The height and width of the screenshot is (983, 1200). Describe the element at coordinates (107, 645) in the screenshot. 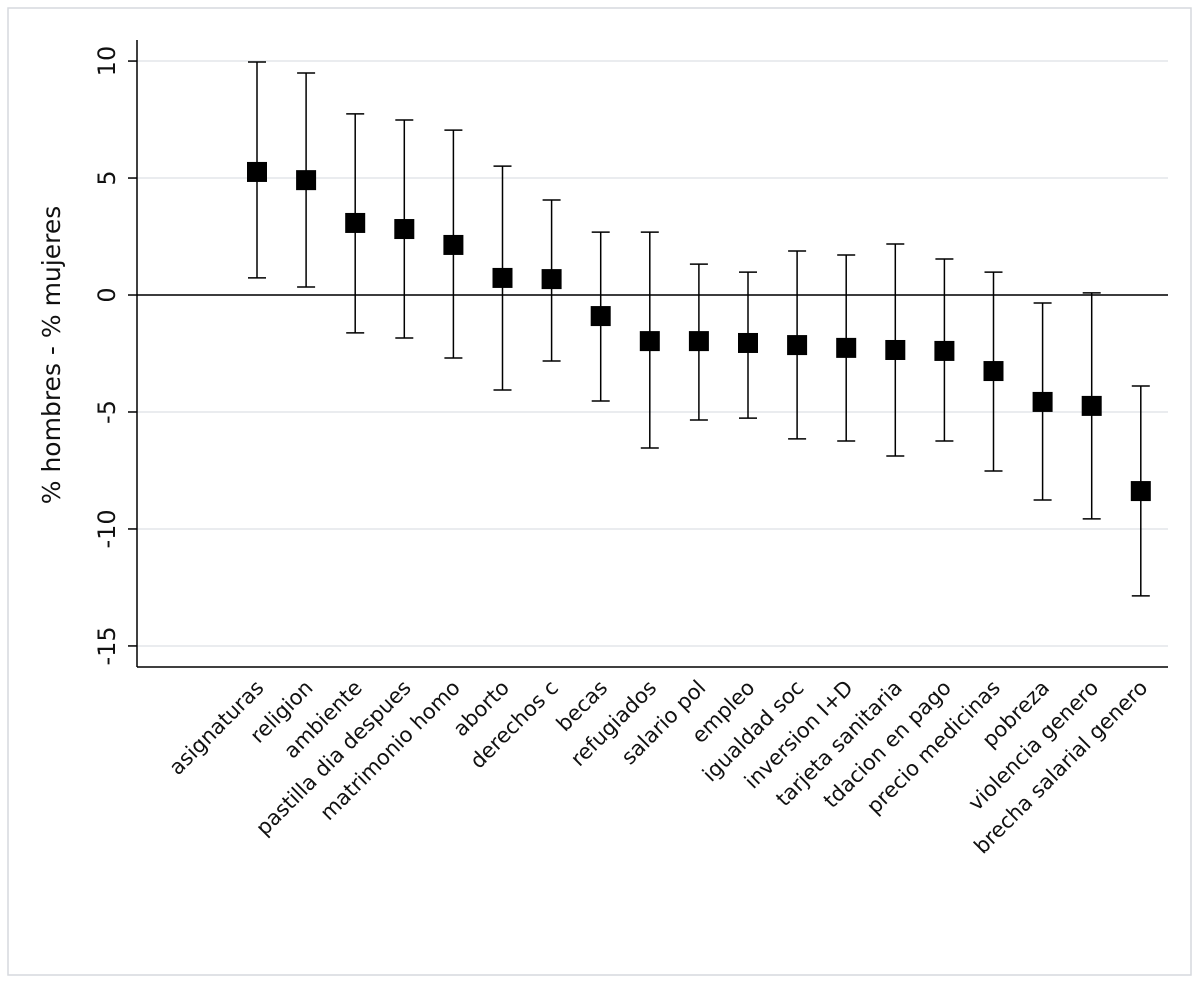

I see `y-tick-label: -15` at that location.